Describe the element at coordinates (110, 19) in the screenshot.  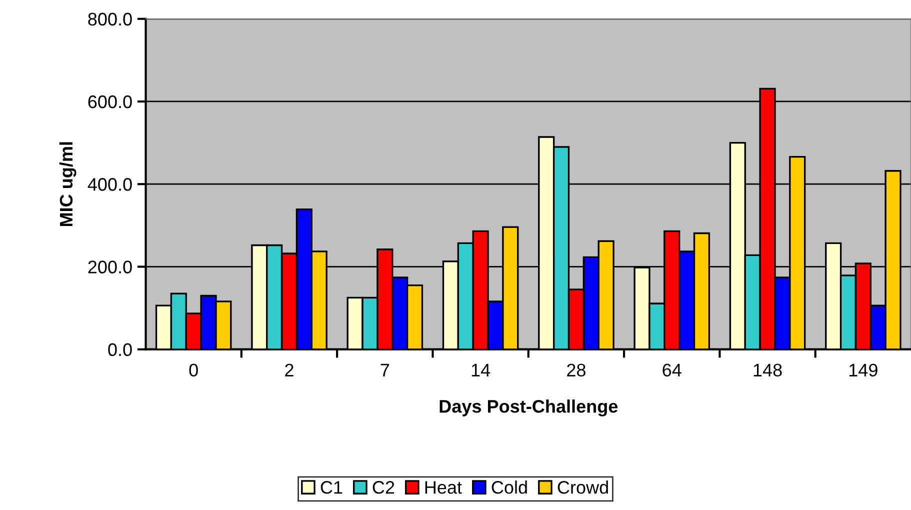
I see `y-tick-label: 800.0` at that location.